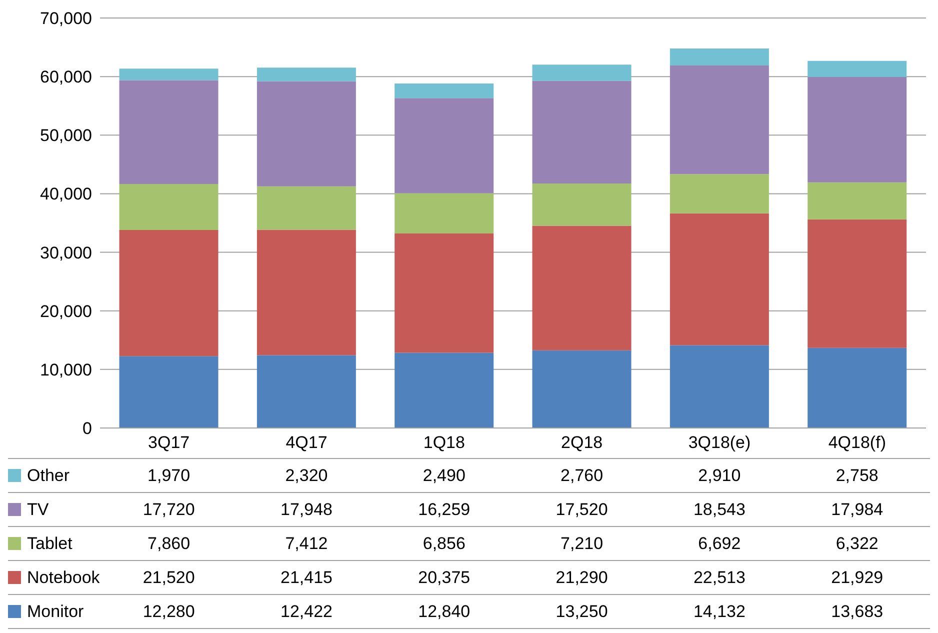 Image resolution: width=938 pixels, height=633 pixels. Describe the element at coordinates (719, 612) in the screenshot. I see `data-label: 14,132` at that location.